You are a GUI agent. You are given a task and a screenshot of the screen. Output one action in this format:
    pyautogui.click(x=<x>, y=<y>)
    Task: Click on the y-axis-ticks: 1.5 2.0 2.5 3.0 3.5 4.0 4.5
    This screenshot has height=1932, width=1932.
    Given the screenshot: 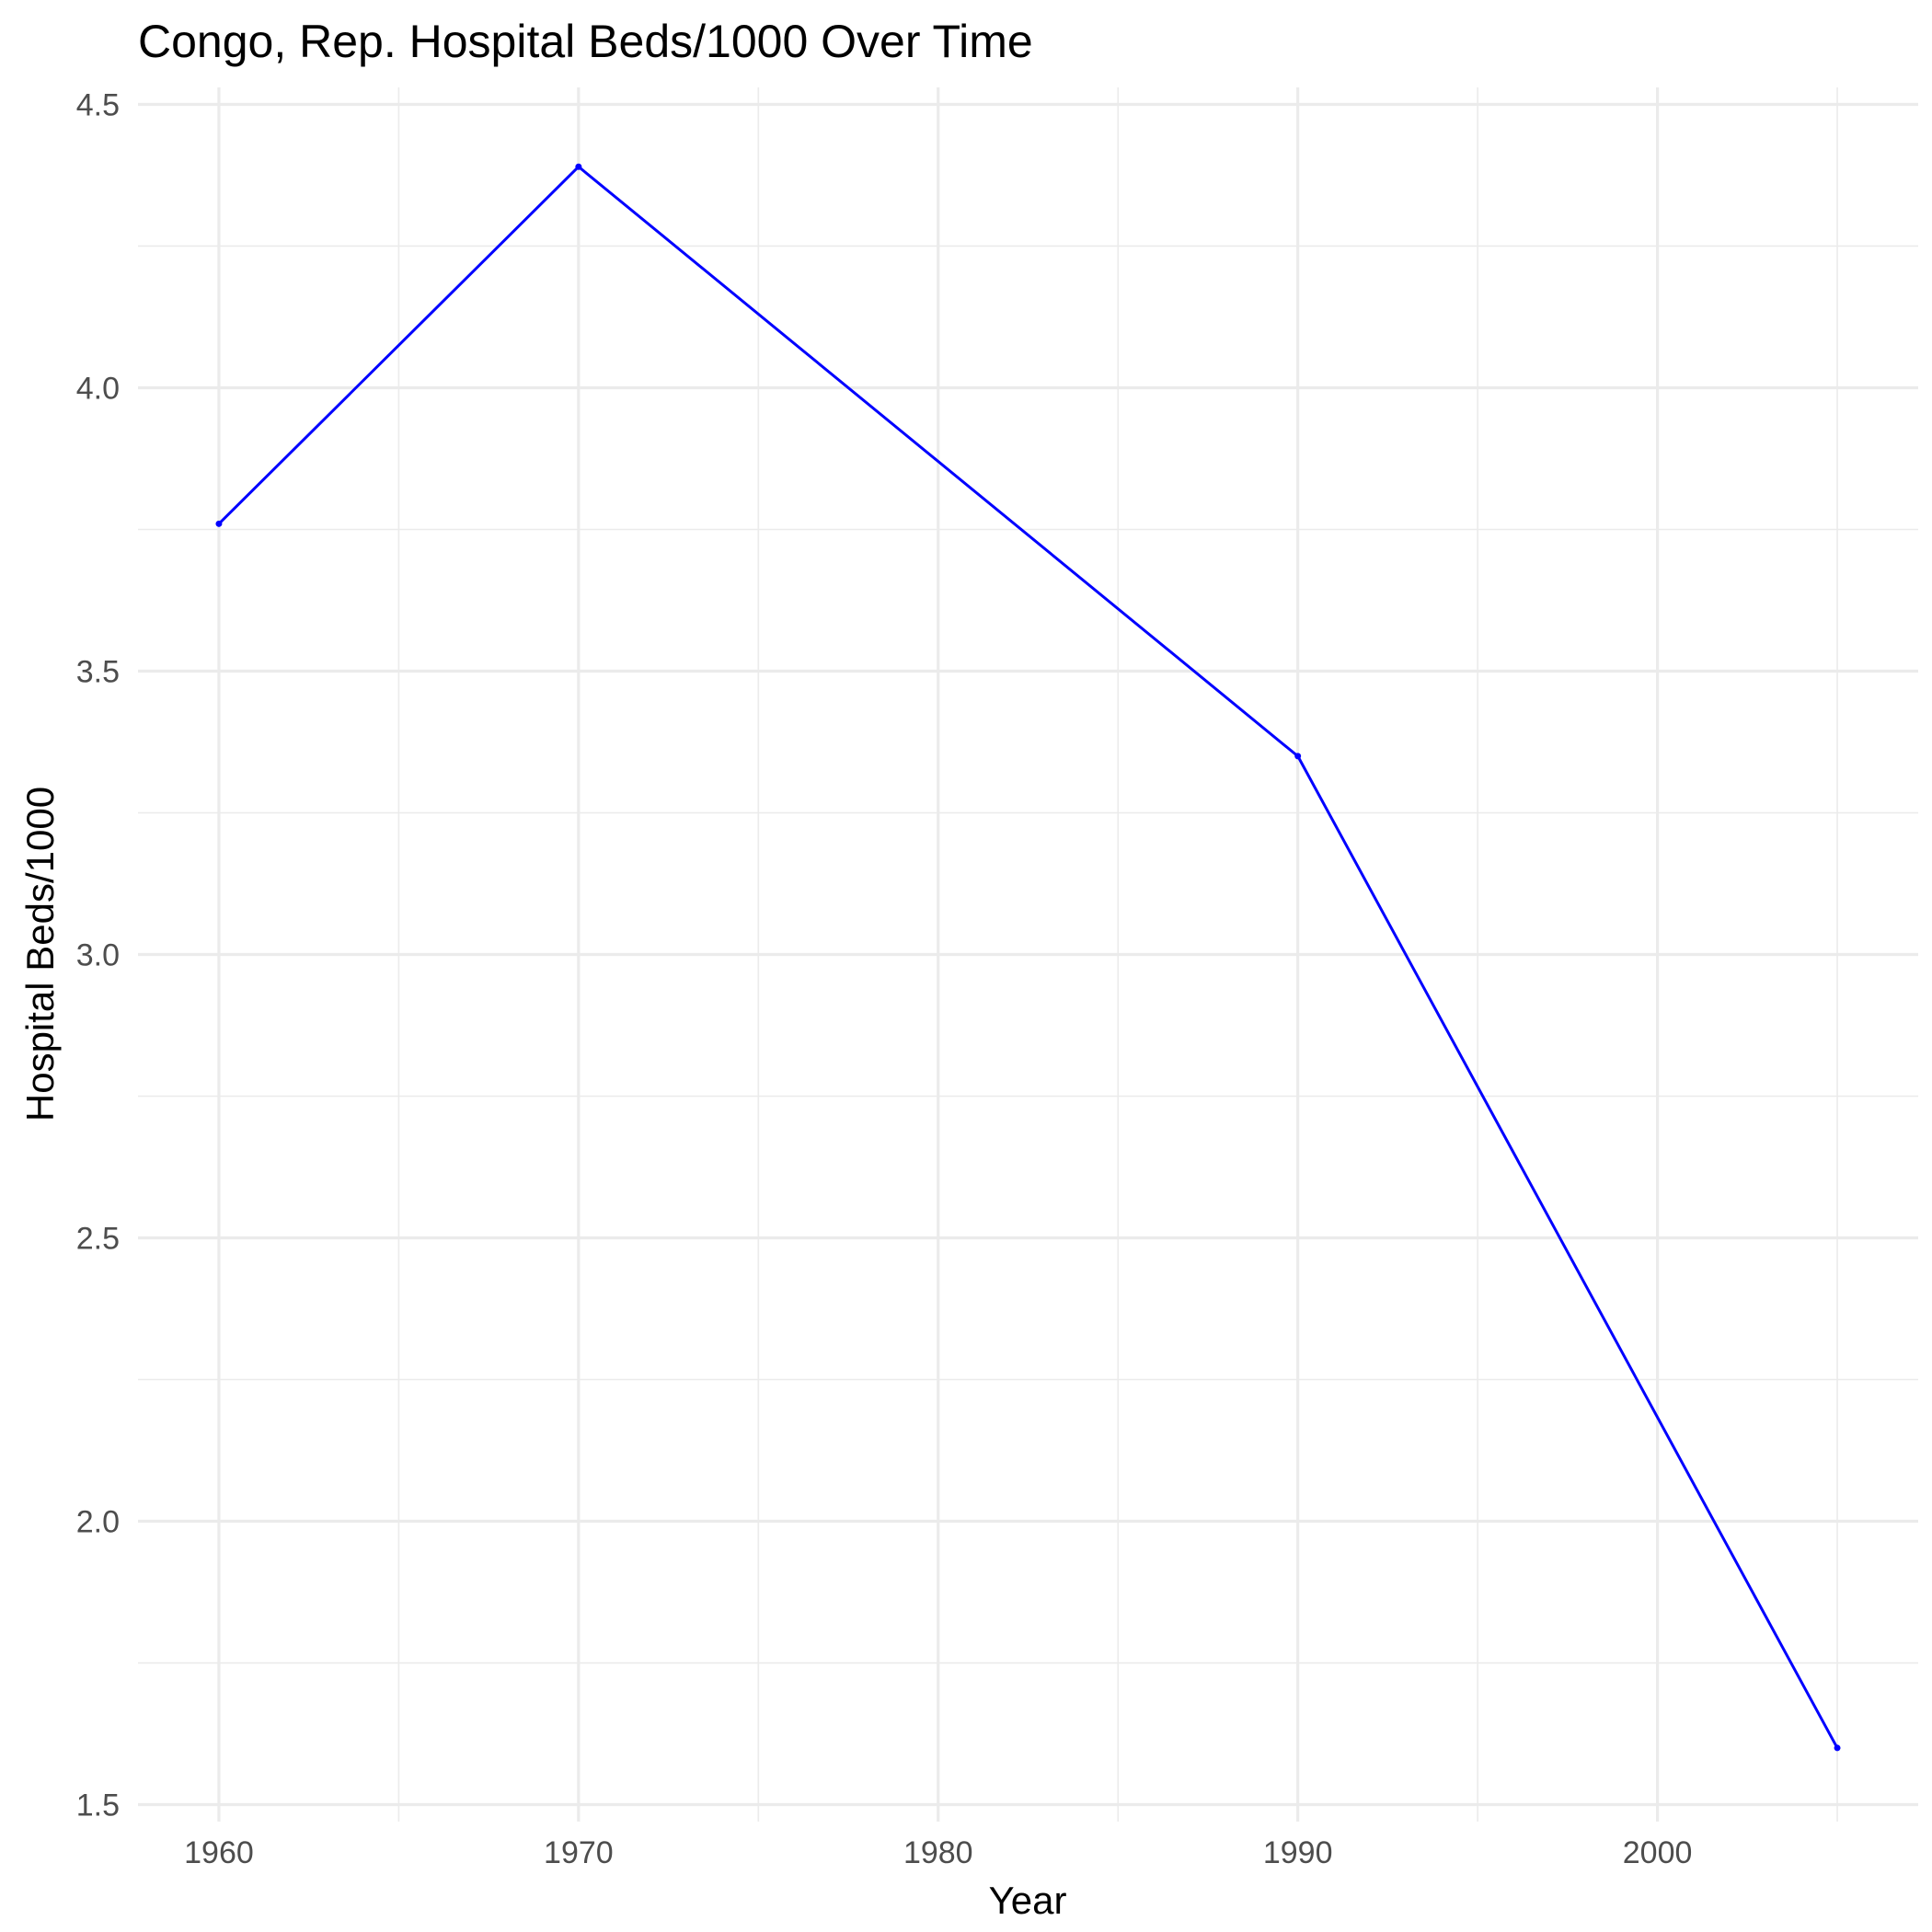 What is the action you would take?
    pyautogui.click(x=98, y=955)
    